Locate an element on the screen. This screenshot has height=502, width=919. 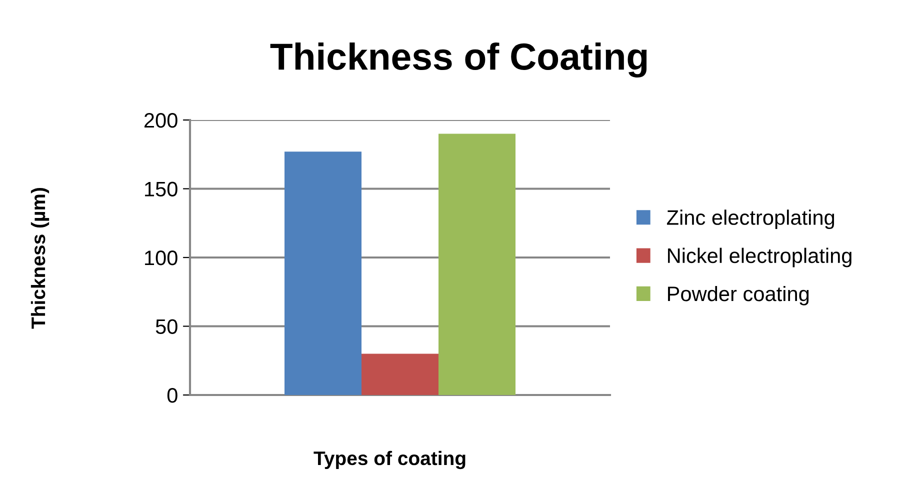
y-tick-label: 150 is located at coordinates (161, 189).